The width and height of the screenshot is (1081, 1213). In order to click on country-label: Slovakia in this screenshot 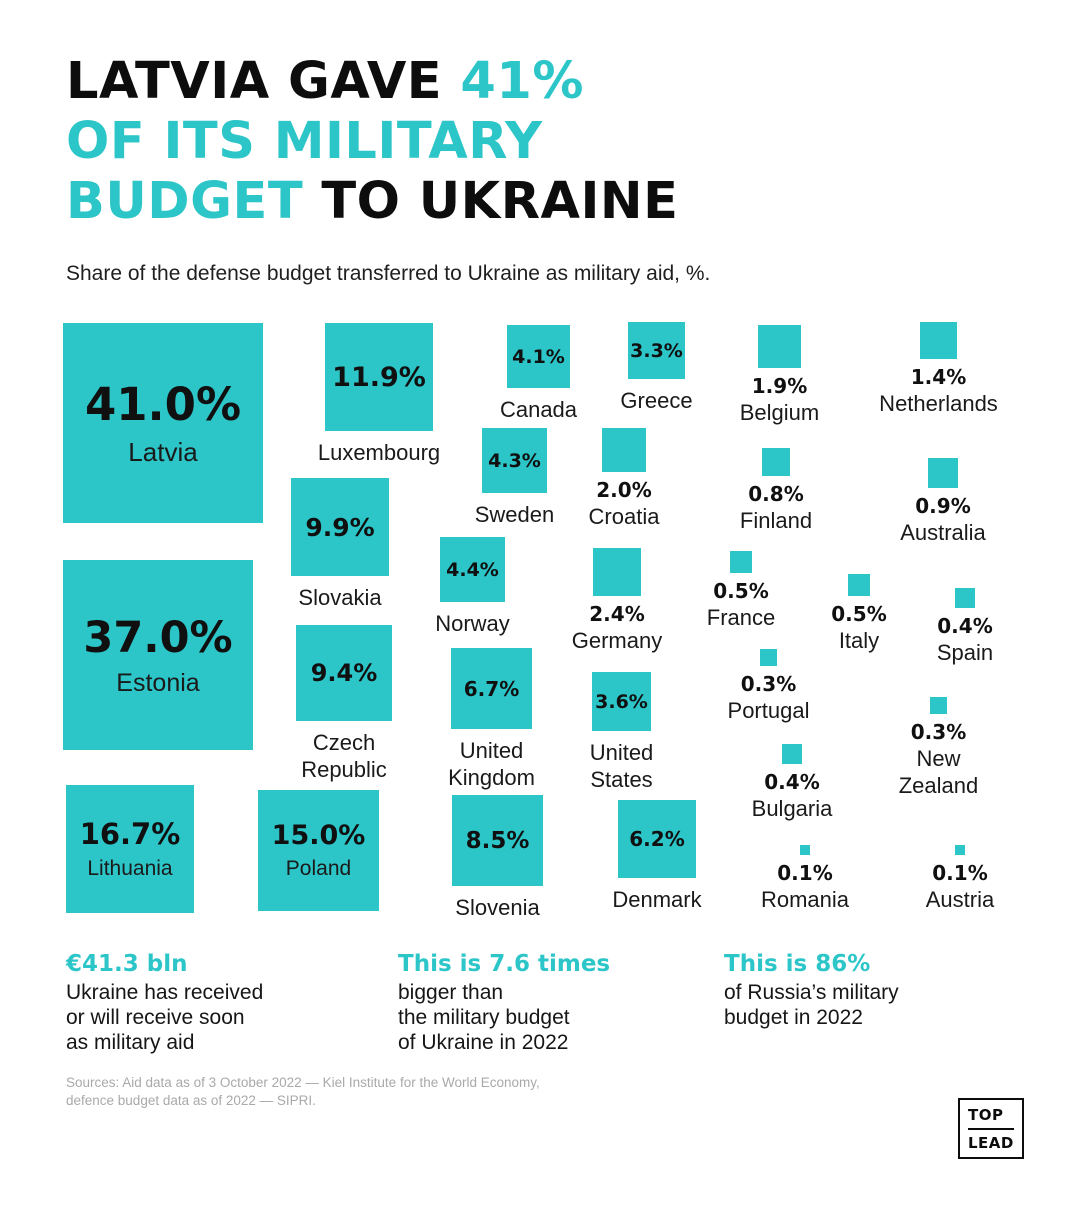, I will do `click(340, 597)`.